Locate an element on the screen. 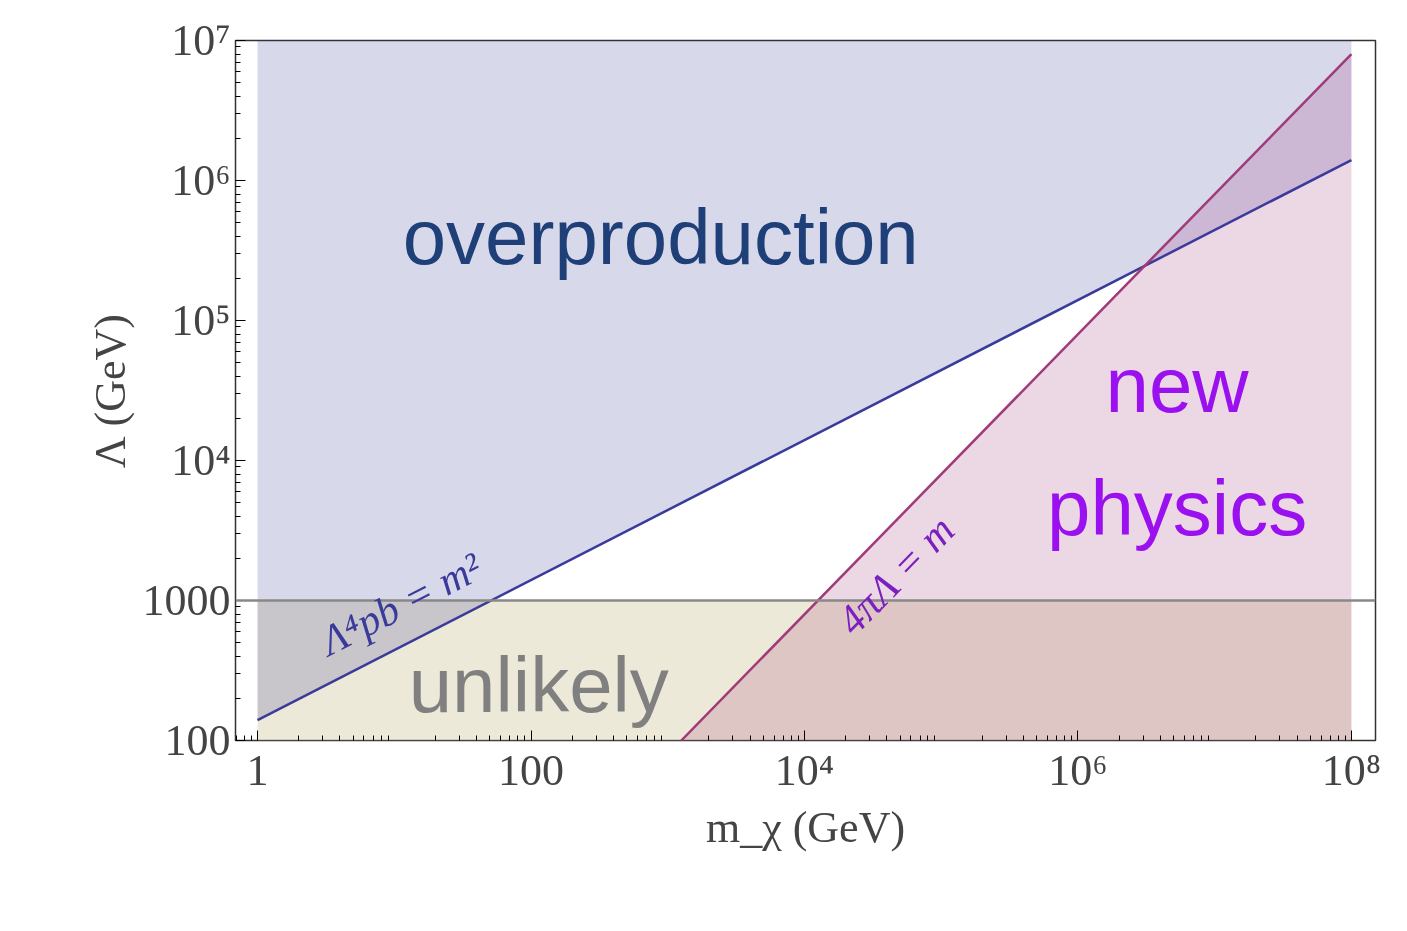 The width and height of the screenshot is (1407, 931). y-tick-label: 10⁴ is located at coordinates (201, 460).